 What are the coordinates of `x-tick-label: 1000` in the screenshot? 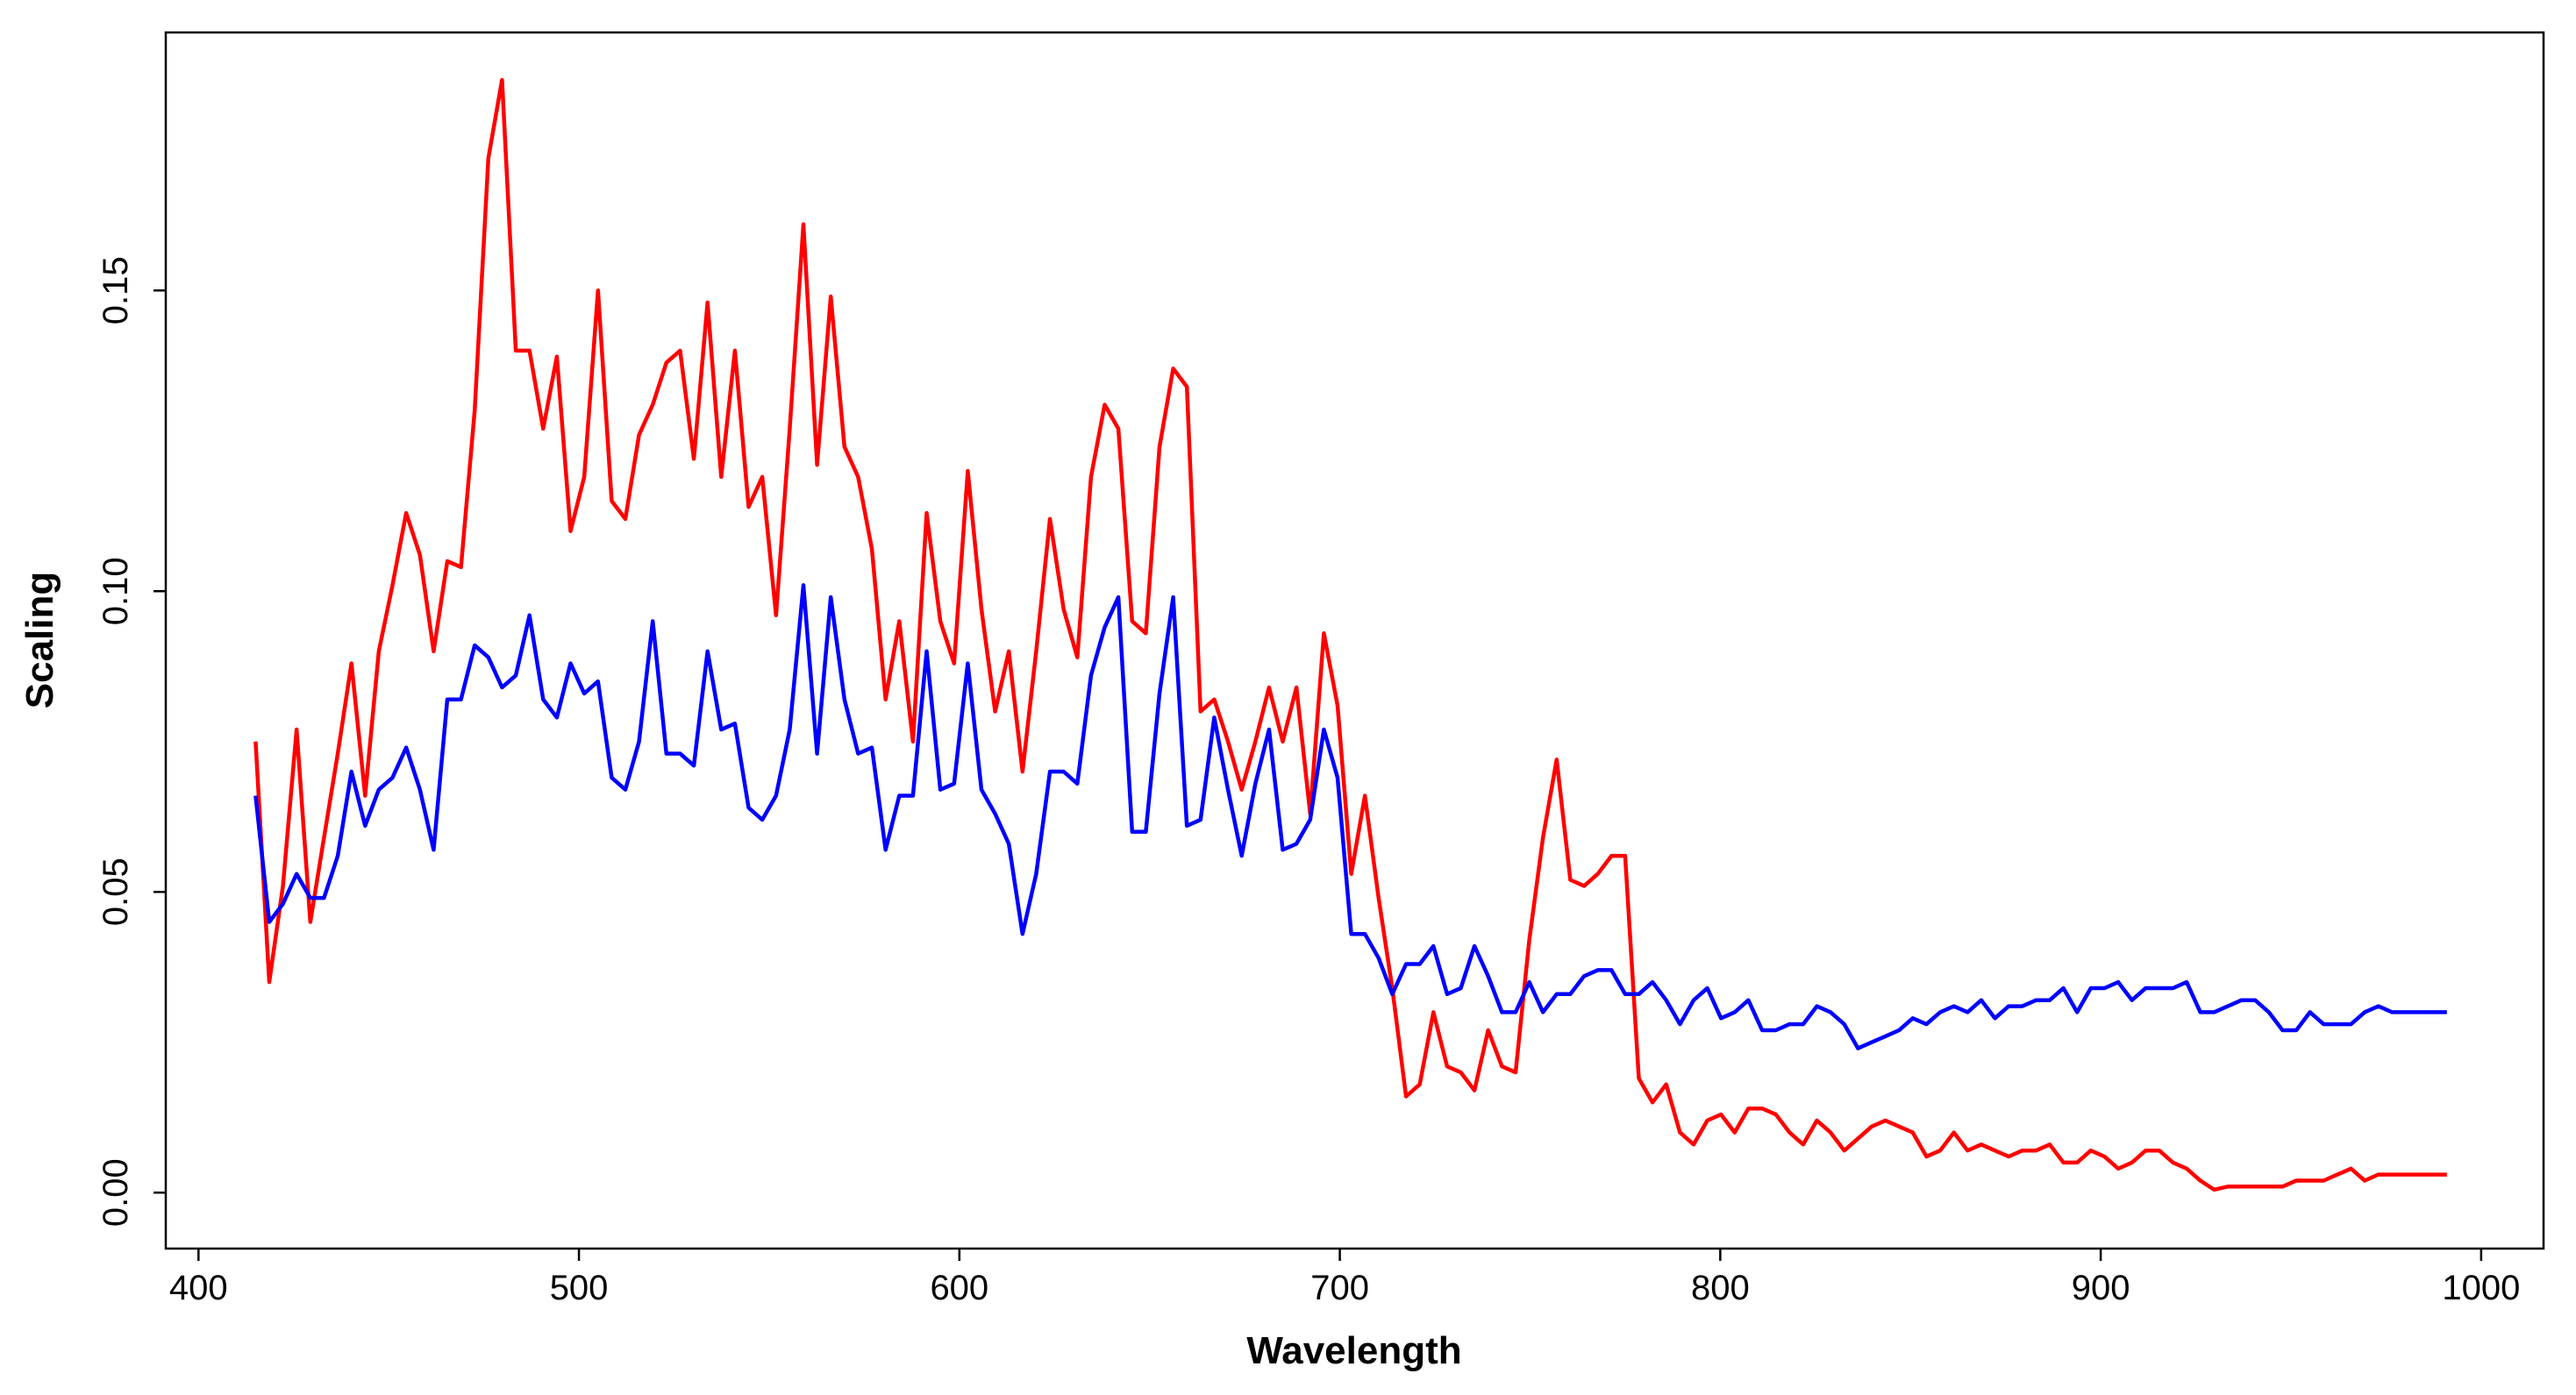 It's located at (2481, 1288).